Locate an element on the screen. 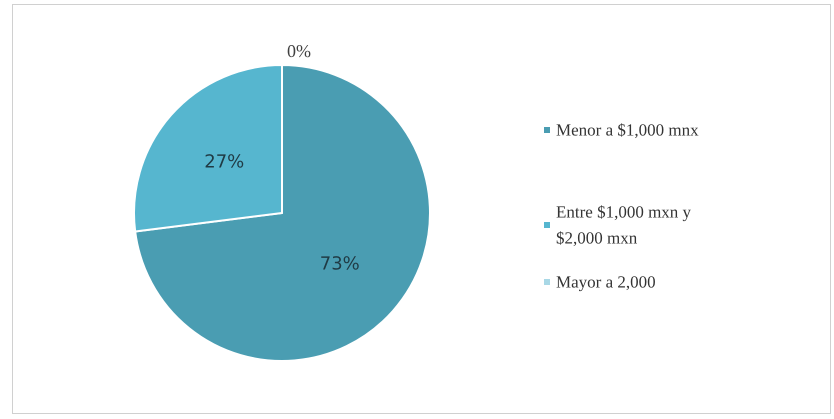  legend-label: Entre $1,000 mxn y $2,000 mxn is located at coordinates (626, 225).